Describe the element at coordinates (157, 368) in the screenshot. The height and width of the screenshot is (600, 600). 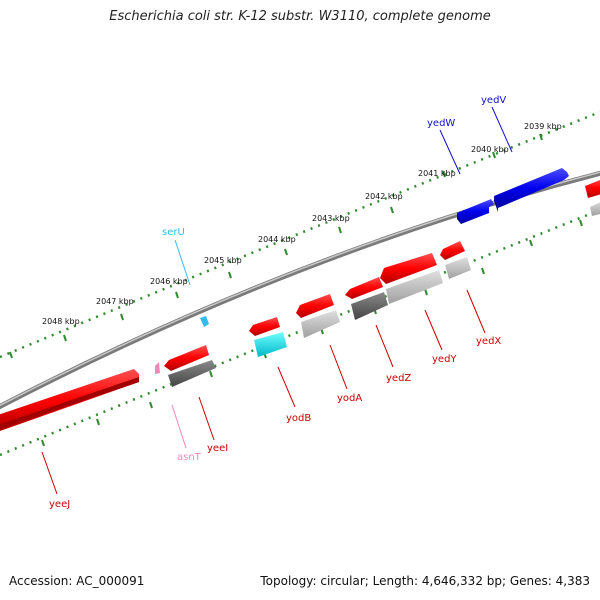
I see `gene-asnT-glyph` at that location.